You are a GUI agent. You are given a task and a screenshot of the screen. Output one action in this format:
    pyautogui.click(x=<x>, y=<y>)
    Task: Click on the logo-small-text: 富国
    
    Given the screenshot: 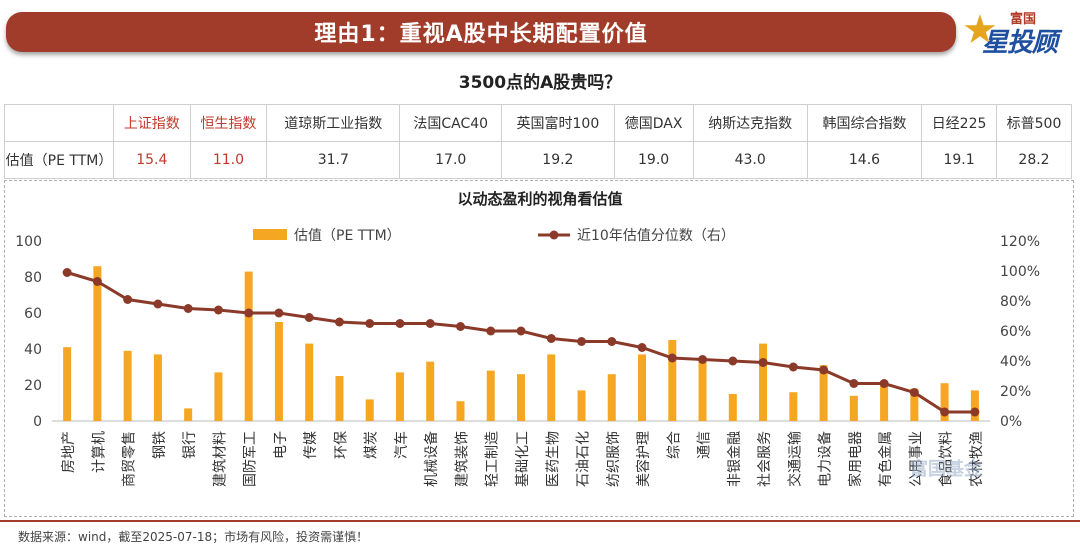 What is the action you would take?
    pyautogui.click(x=1023, y=19)
    